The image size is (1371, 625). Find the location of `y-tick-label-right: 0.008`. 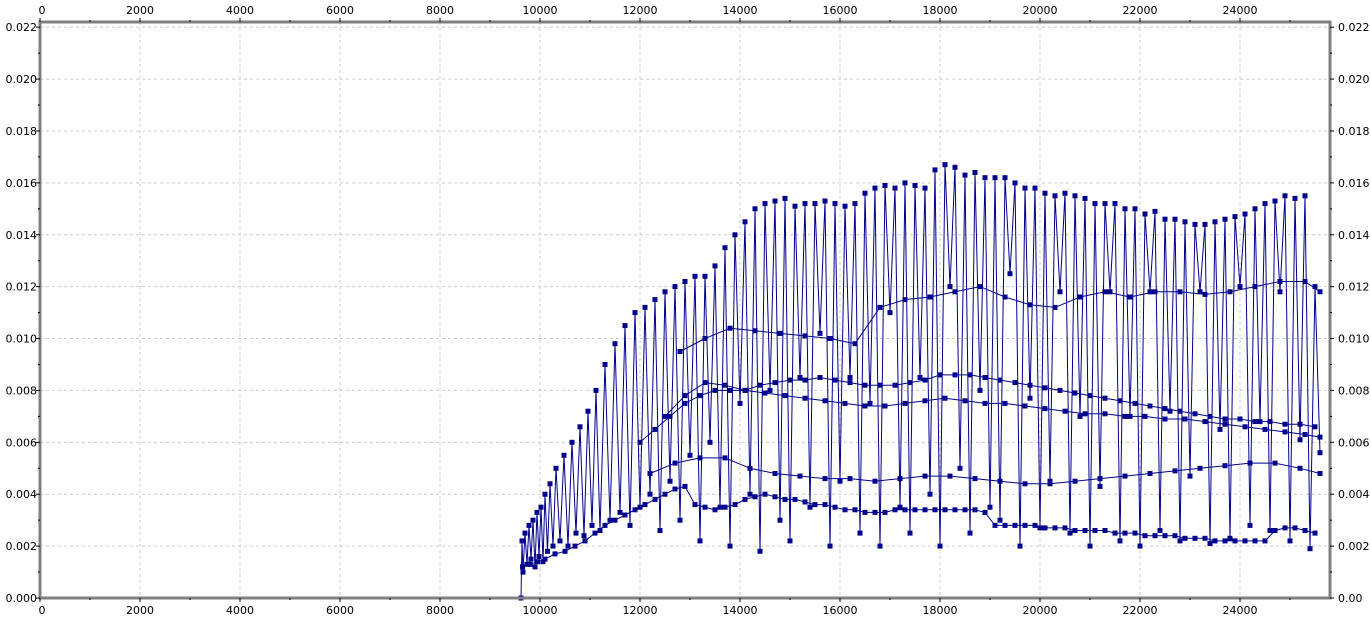

y-tick-label-right: 0.008 is located at coordinates (1354, 390).